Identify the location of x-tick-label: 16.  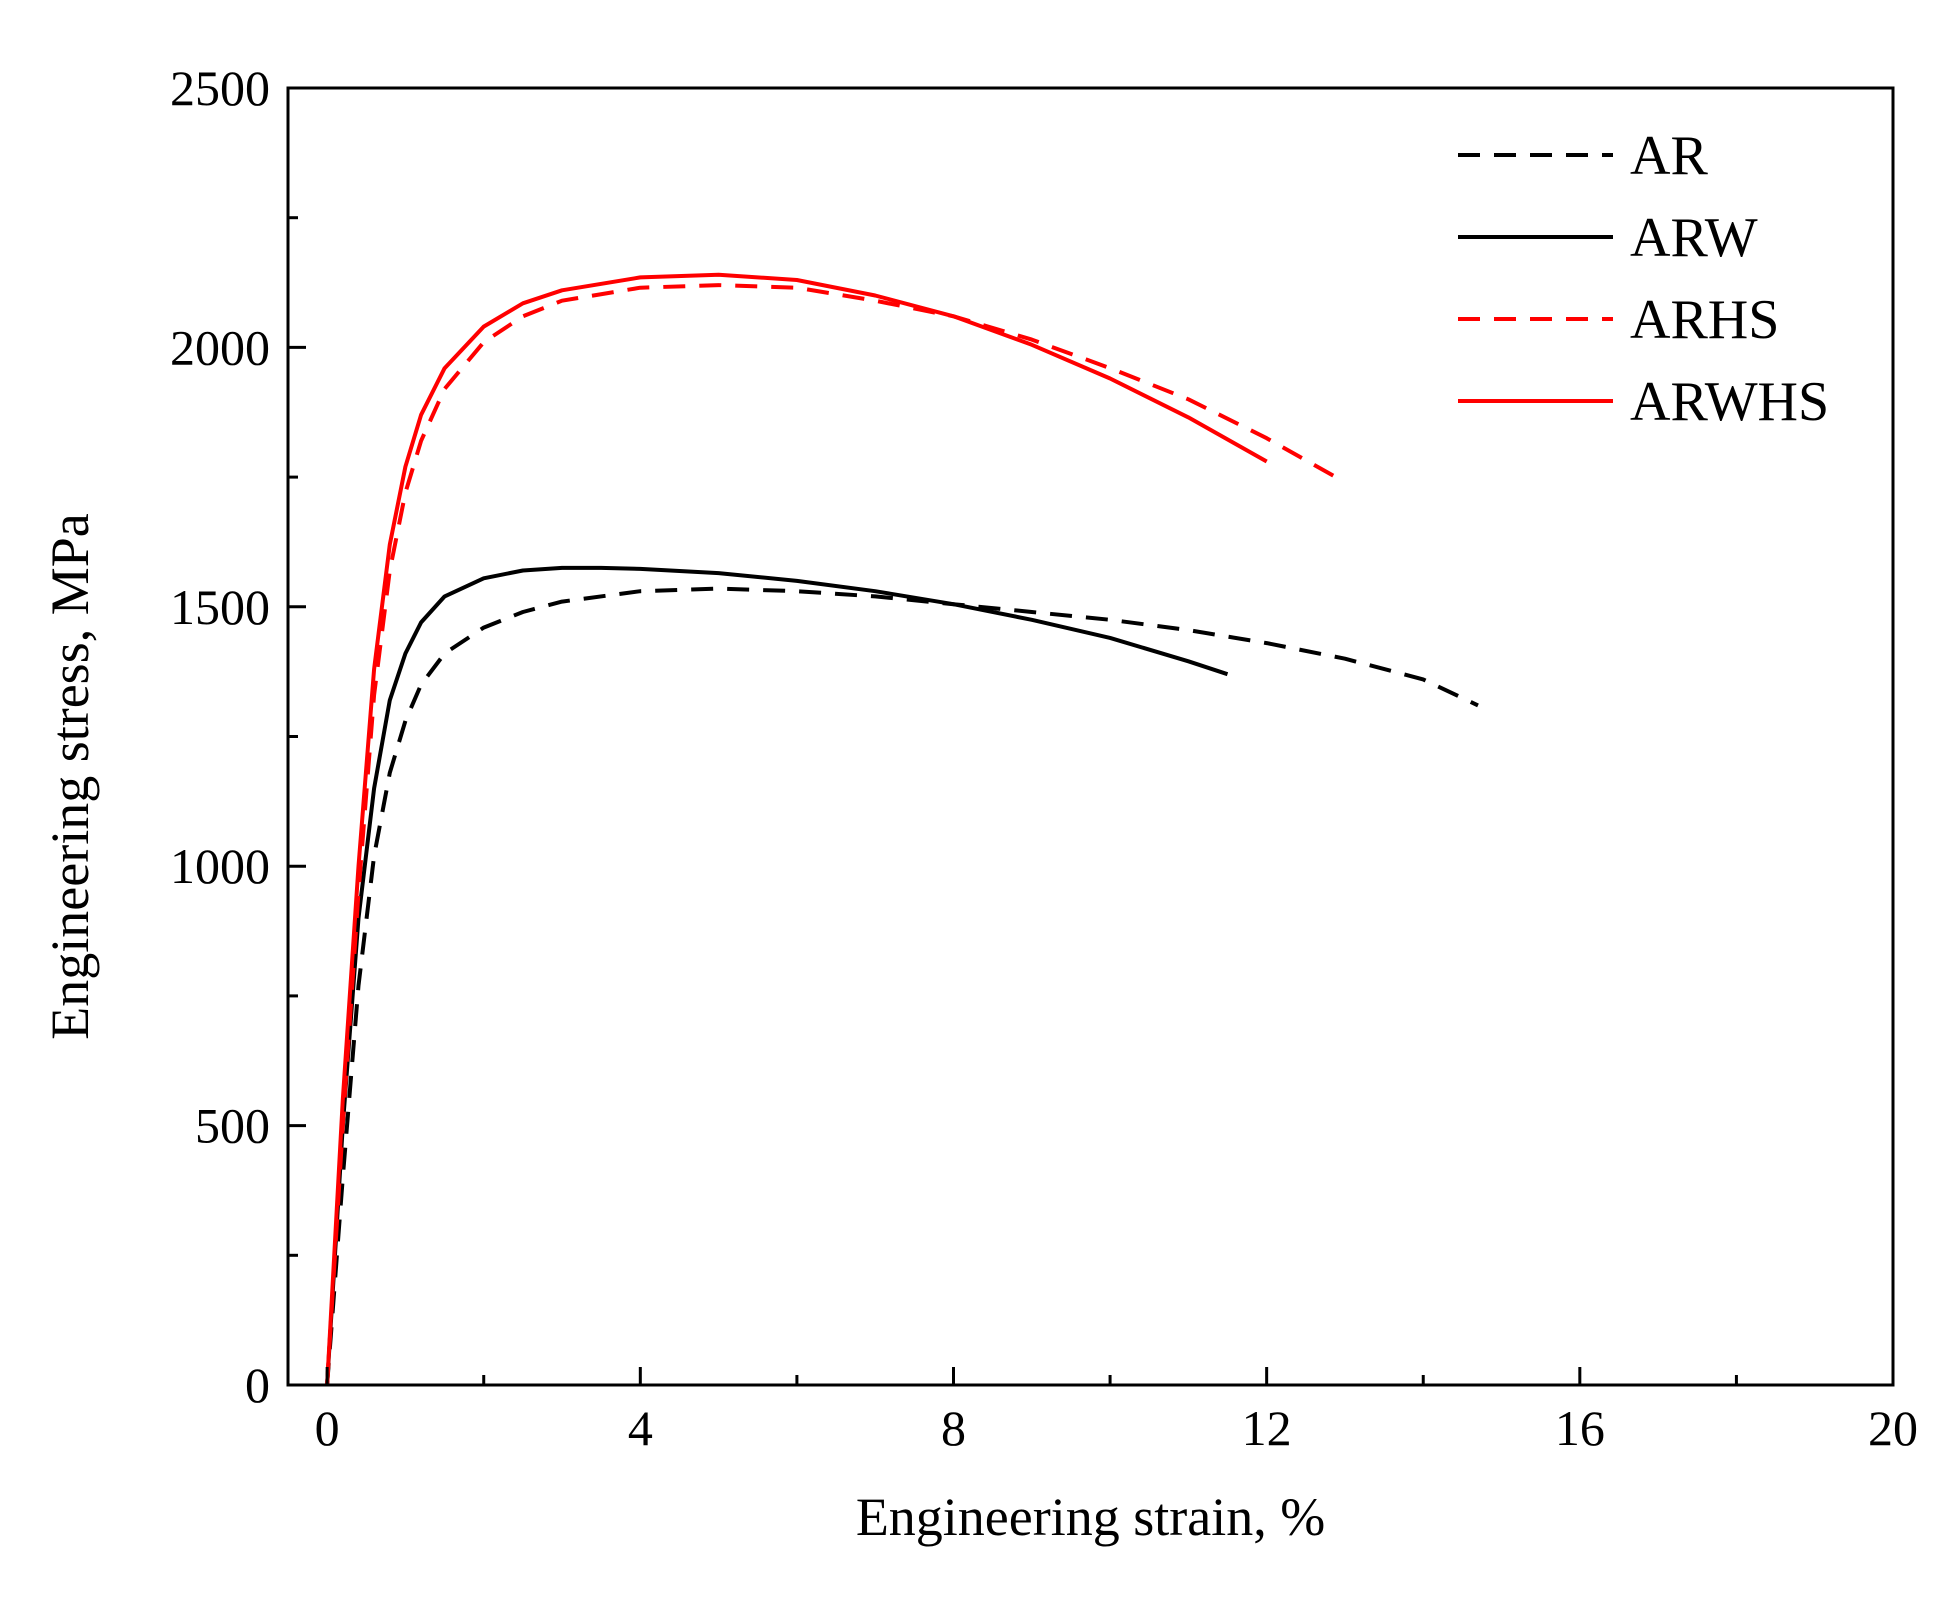
(1580, 1428).